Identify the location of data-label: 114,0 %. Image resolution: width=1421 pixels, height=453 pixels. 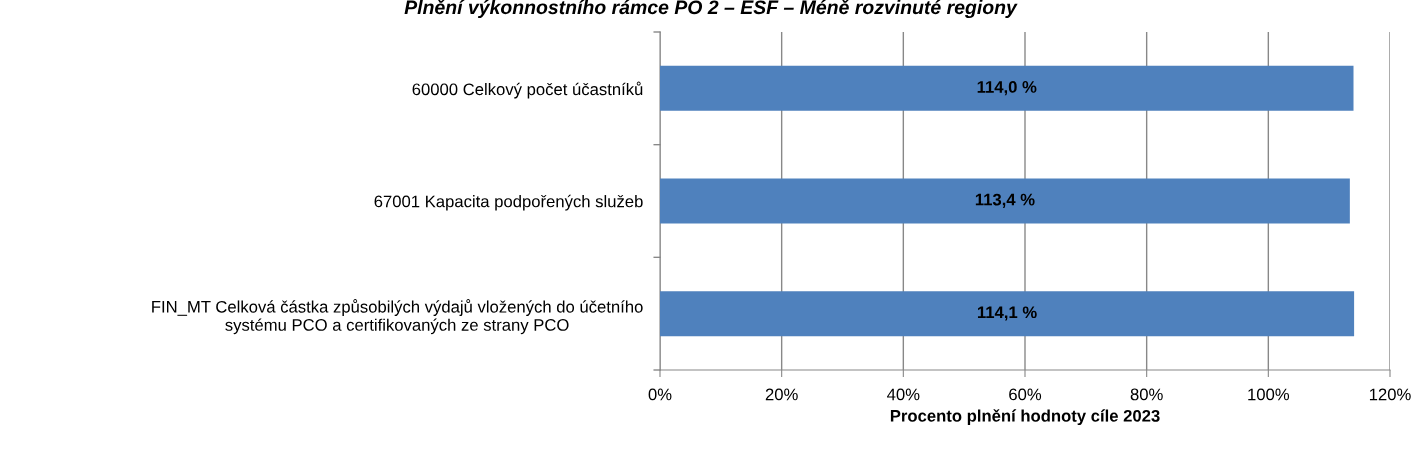
(1007, 88).